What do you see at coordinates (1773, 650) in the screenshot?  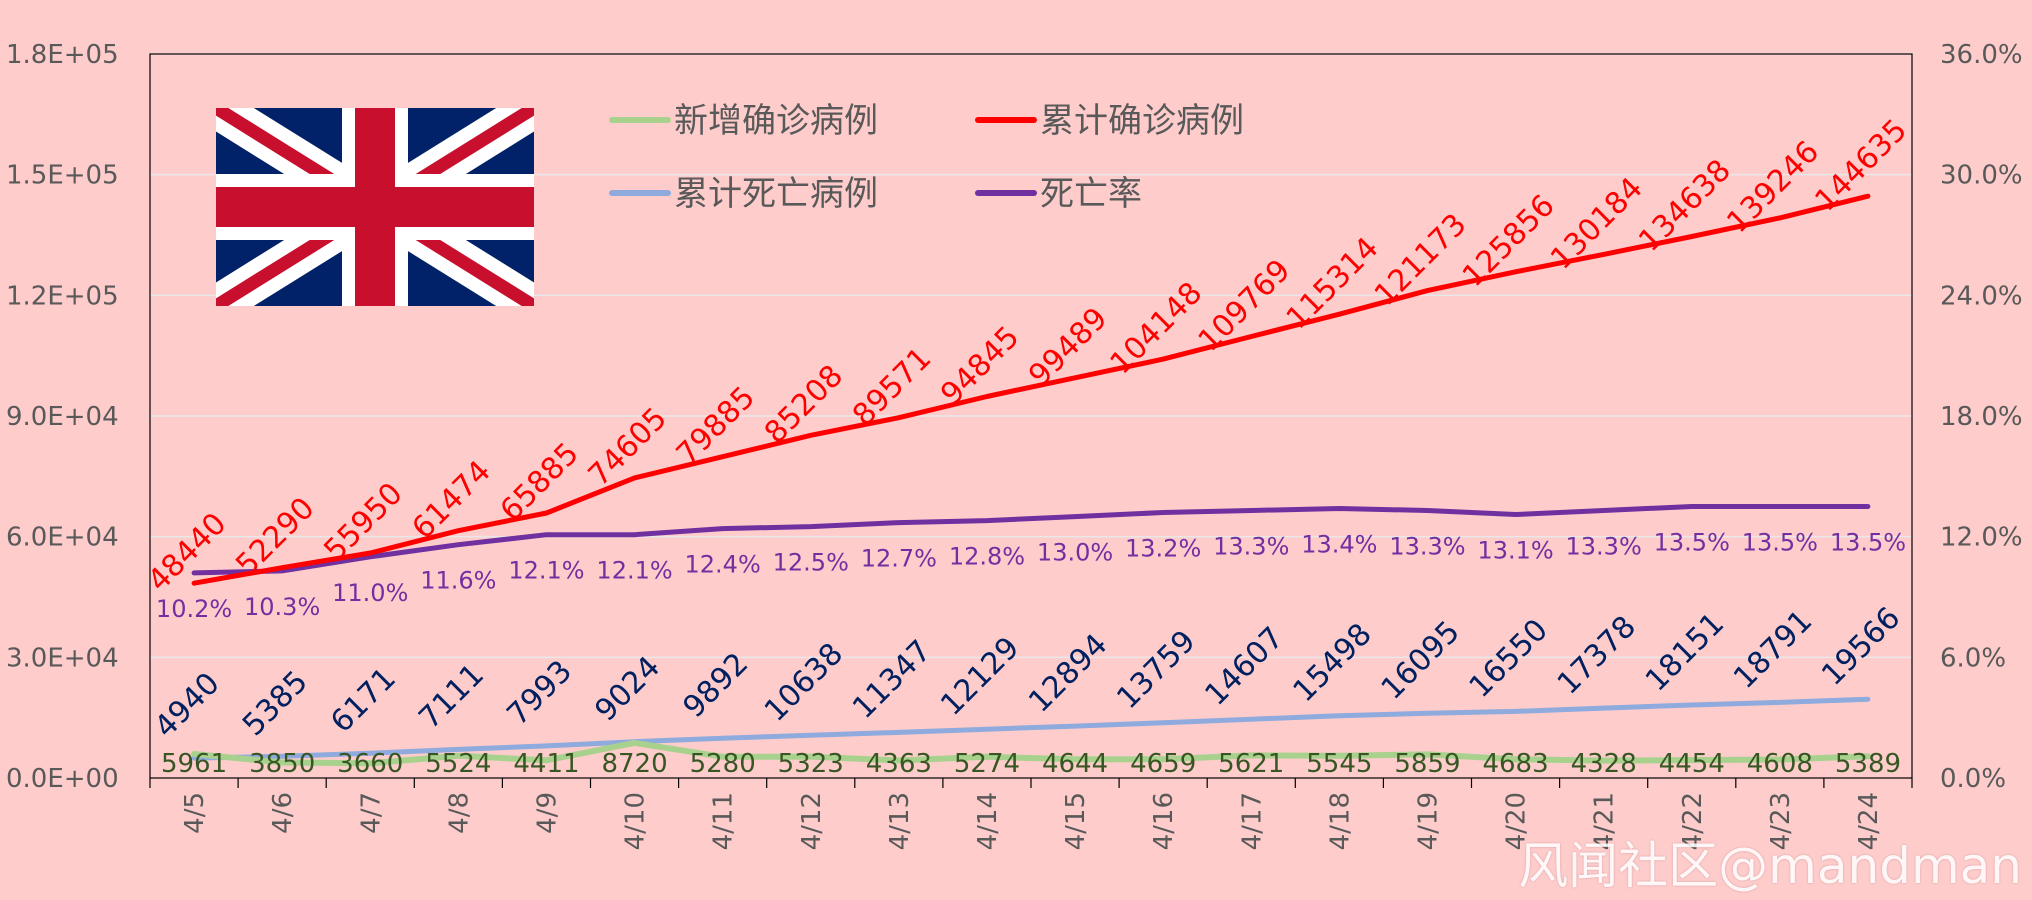 I see `cumulative-deaths-label: 18791` at bounding box center [1773, 650].